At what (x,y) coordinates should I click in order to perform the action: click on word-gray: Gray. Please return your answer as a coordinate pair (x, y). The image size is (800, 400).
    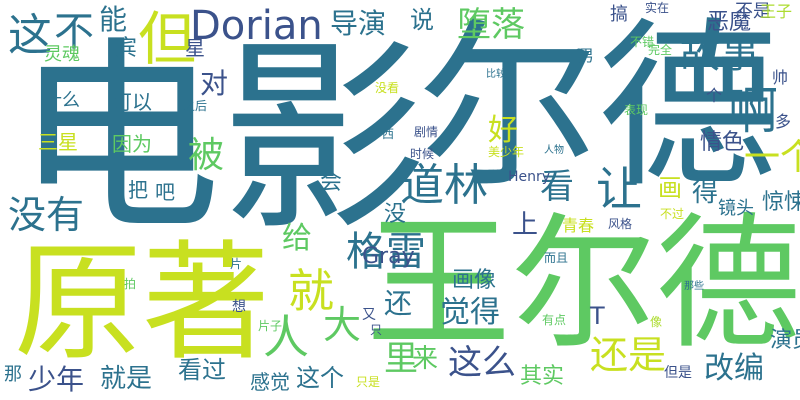
    Looking at the image, I should click on (388, 256).